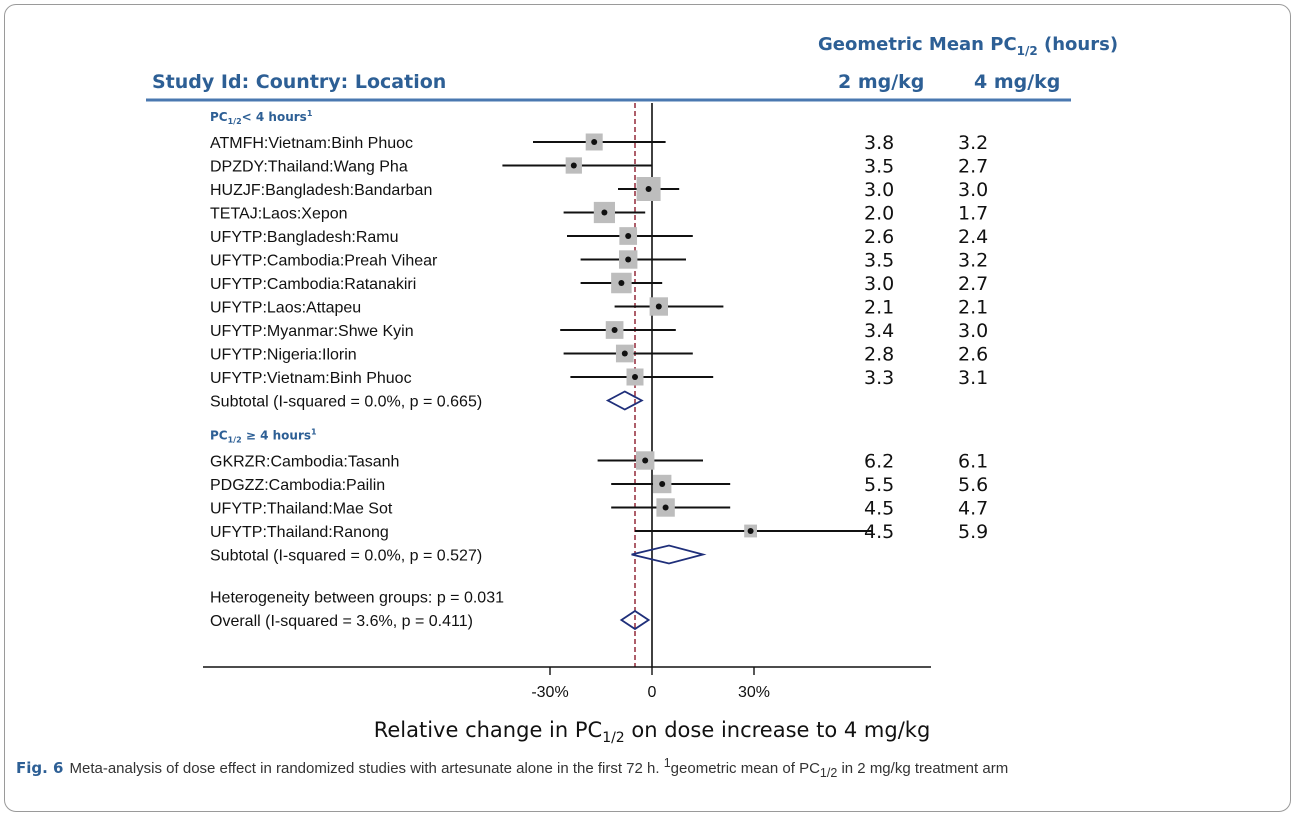 The height and width of the screenshot is (816, 1295). Describe the element at coordinates (750, 531) in the screenshot. I see `point-estimate-g2-s4` at that location.